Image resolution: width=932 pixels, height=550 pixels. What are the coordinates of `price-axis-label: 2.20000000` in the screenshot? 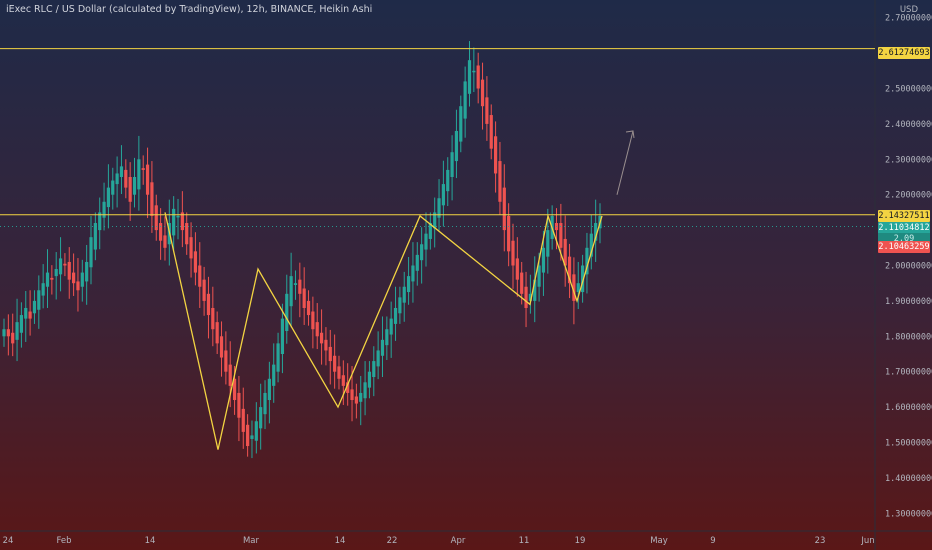 It's located at (908, 196).